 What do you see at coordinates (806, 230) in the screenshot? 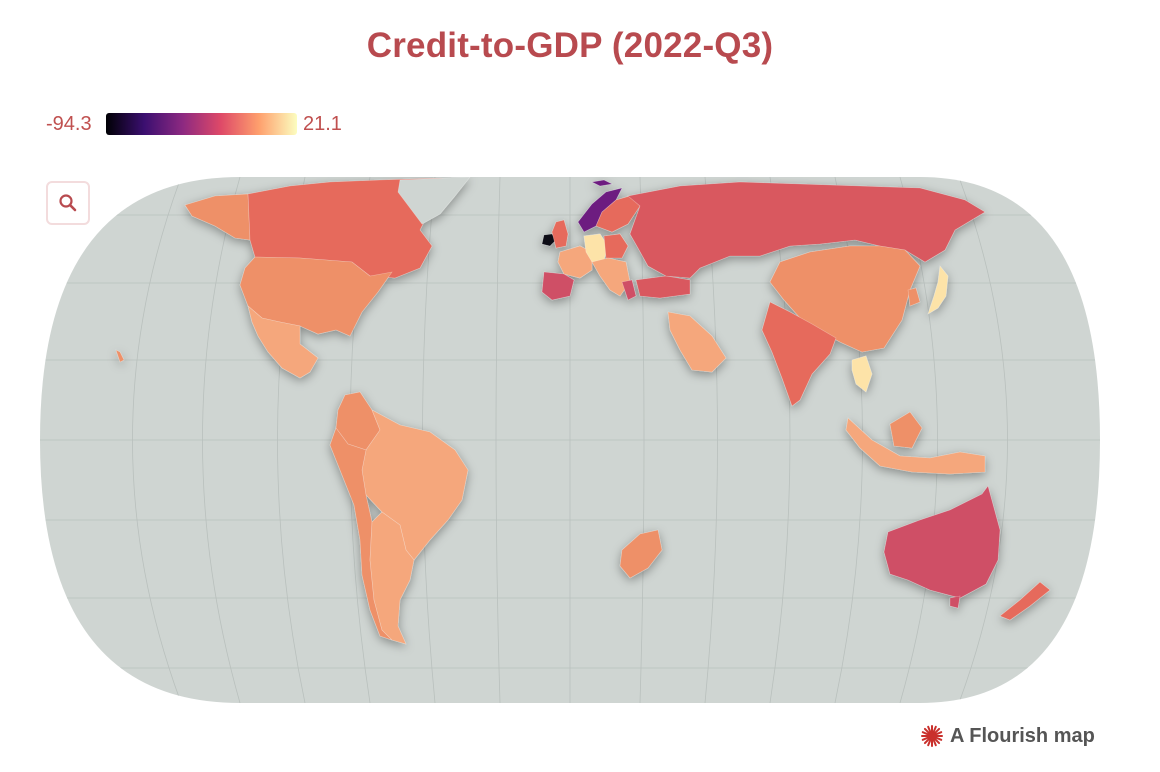
I see `country-russia` at bounding box center [806, 230].